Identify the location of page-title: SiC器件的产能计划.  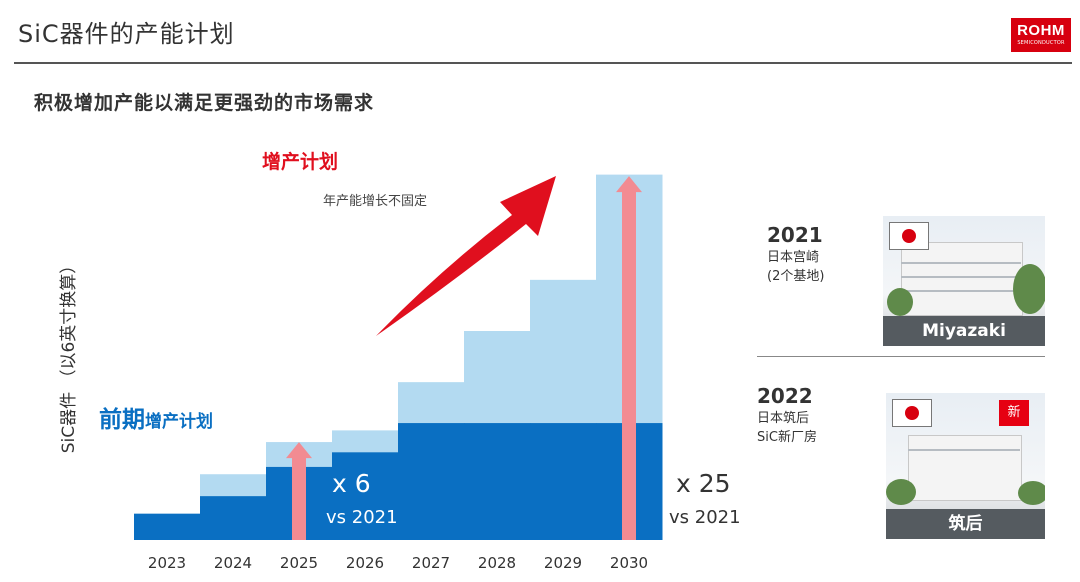
(126, 34).